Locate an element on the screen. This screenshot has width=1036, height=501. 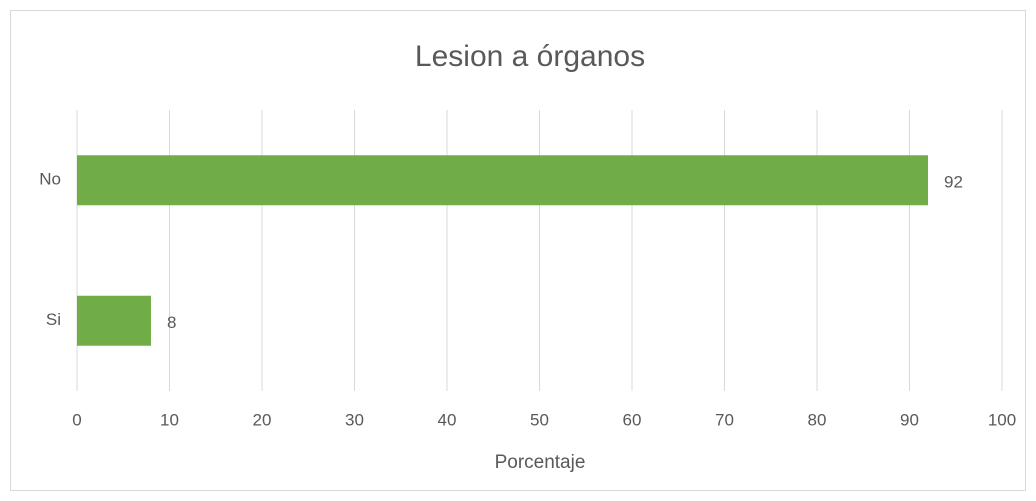
data-label: 92 is located at coordinates (953, 182).